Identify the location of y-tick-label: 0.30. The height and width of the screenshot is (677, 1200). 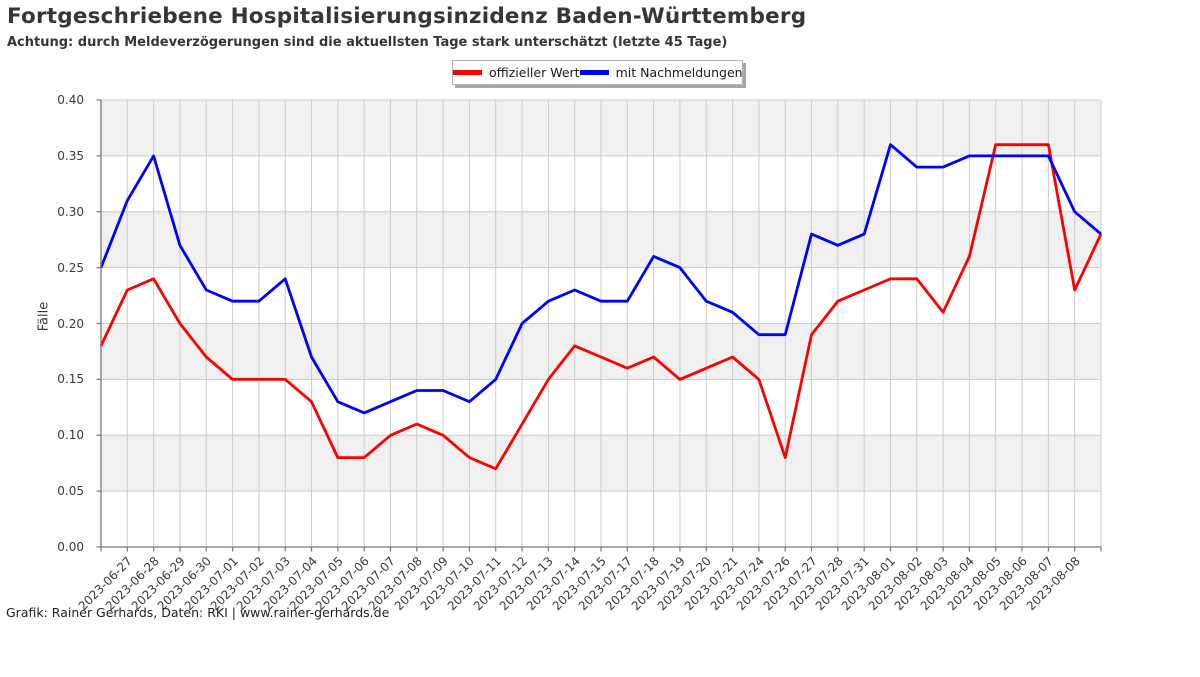
(70, 211).